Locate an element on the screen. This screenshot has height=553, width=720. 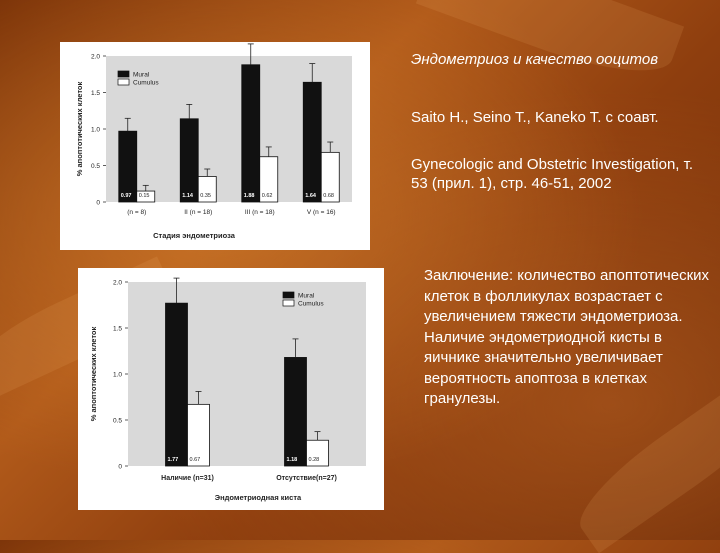
plot-area is located at coordinates (247, 374).